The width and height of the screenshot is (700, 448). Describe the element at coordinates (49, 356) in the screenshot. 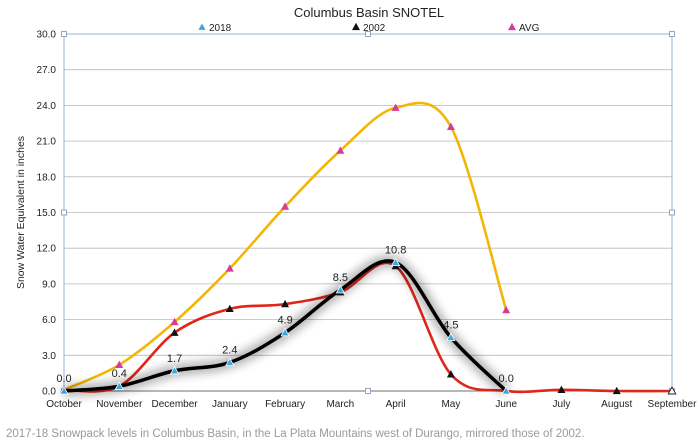

I see `y-tick-label: 3.0` at that location.